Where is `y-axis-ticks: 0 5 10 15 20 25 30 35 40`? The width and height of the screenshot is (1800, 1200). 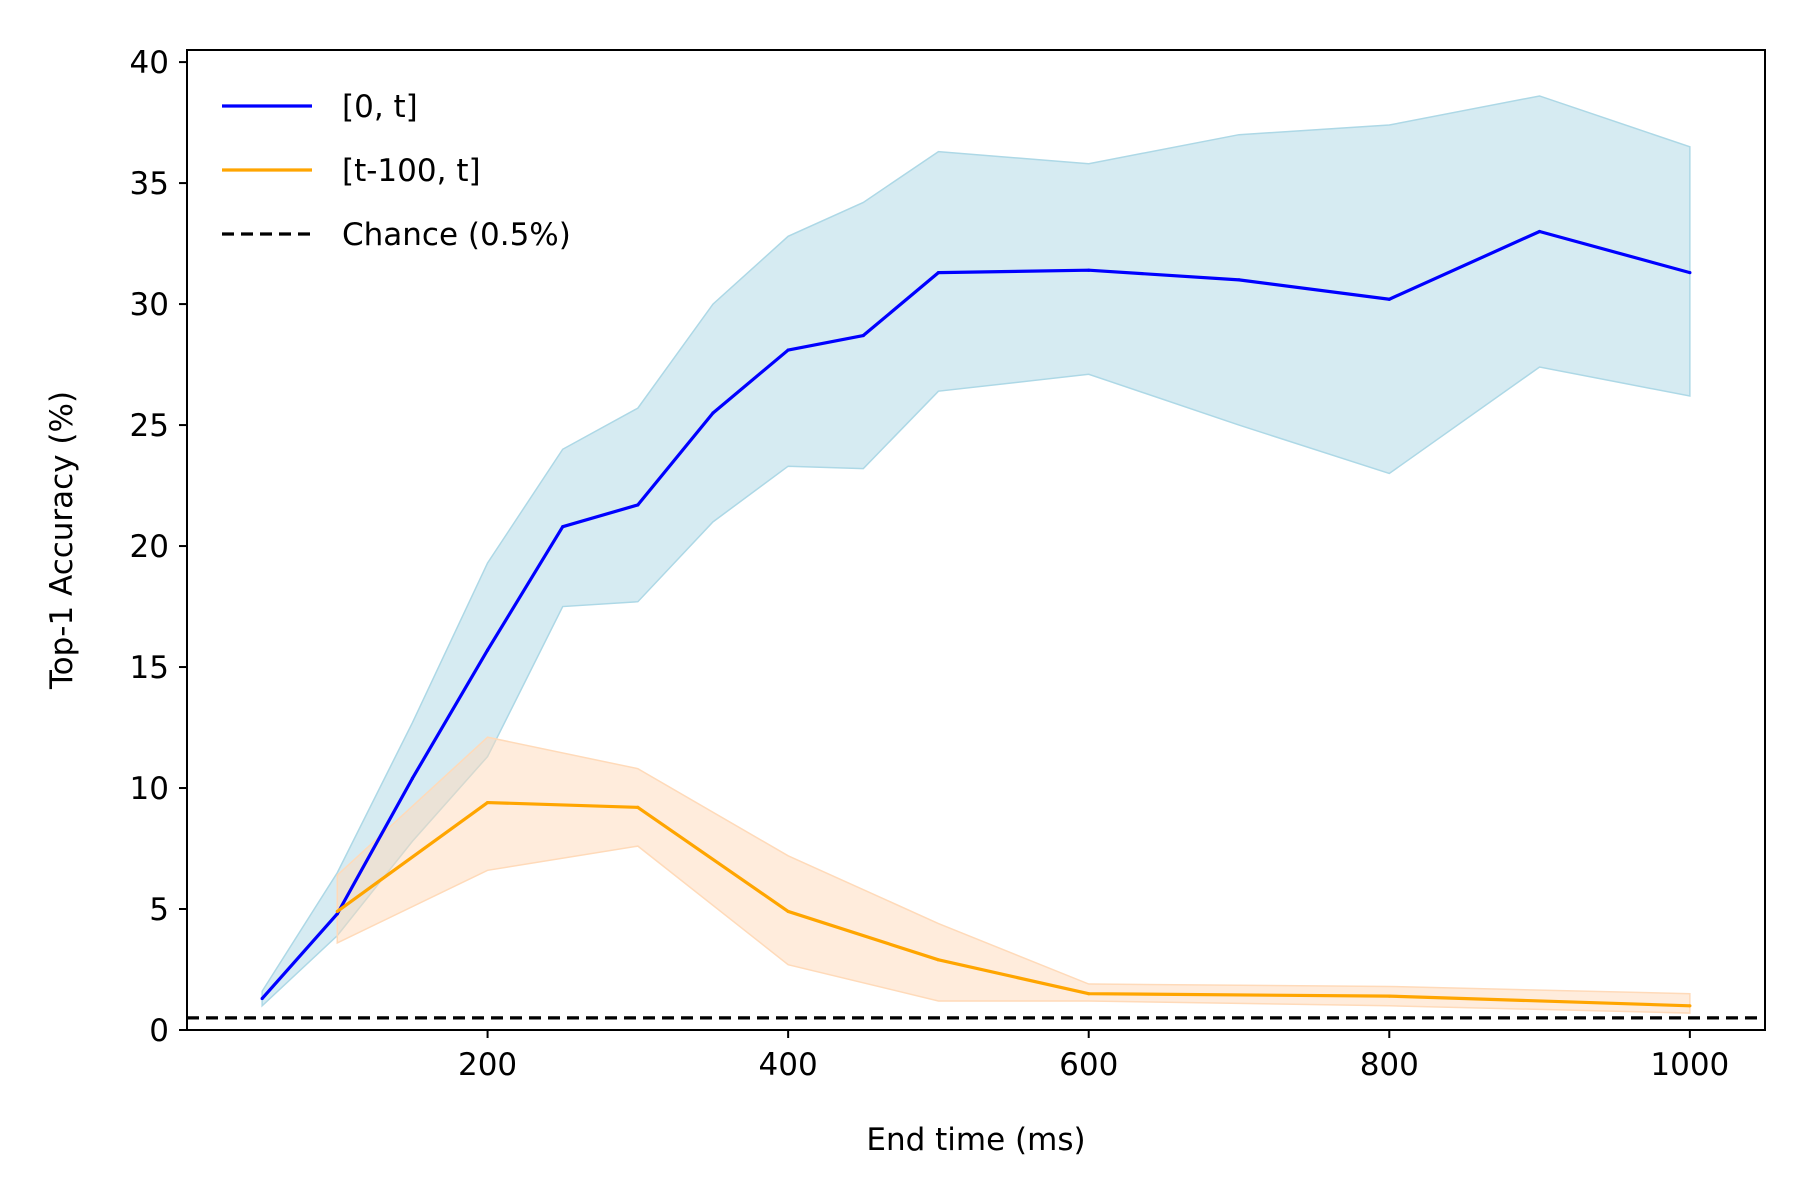 y-axis-ticks: 0 5 10 15 20 25 30 35 40 is located at coordinates (158, 547).